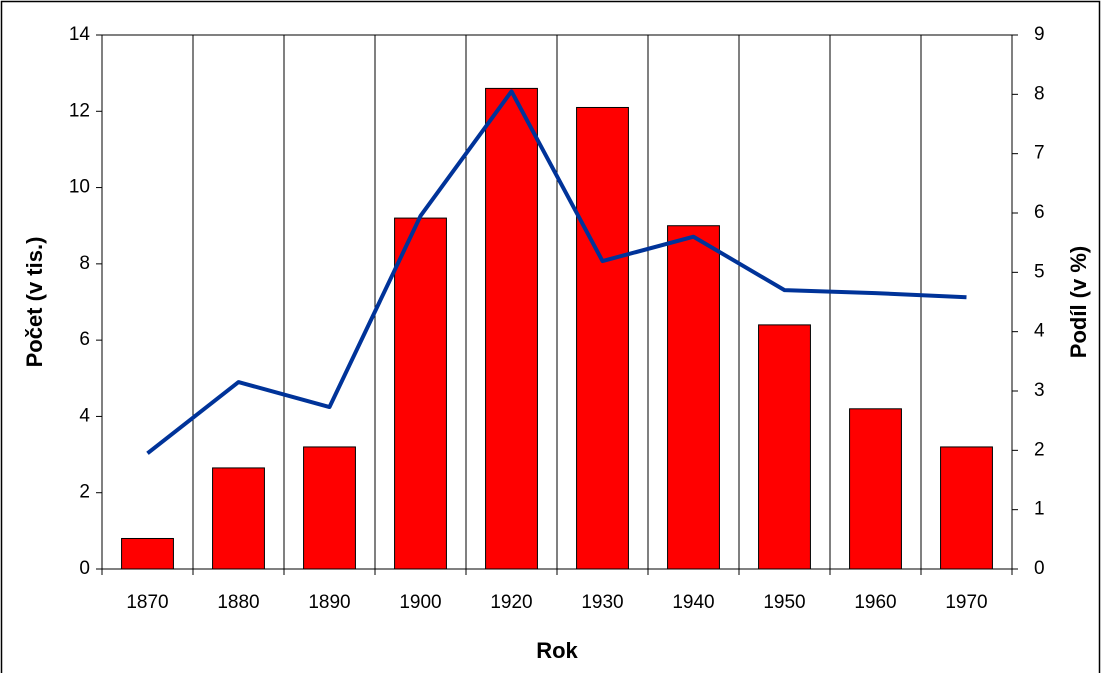 The width and height of the screenshot is (1102, 673). I want to click on y2-tick-label: 7, so click(1039, 153).